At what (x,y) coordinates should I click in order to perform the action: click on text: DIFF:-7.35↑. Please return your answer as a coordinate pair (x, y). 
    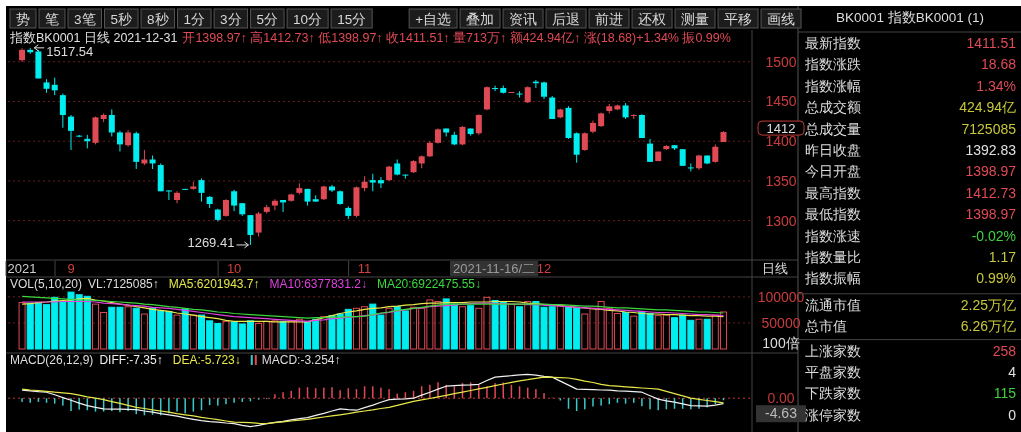
    Looking at the image, I should click on (131, 360).